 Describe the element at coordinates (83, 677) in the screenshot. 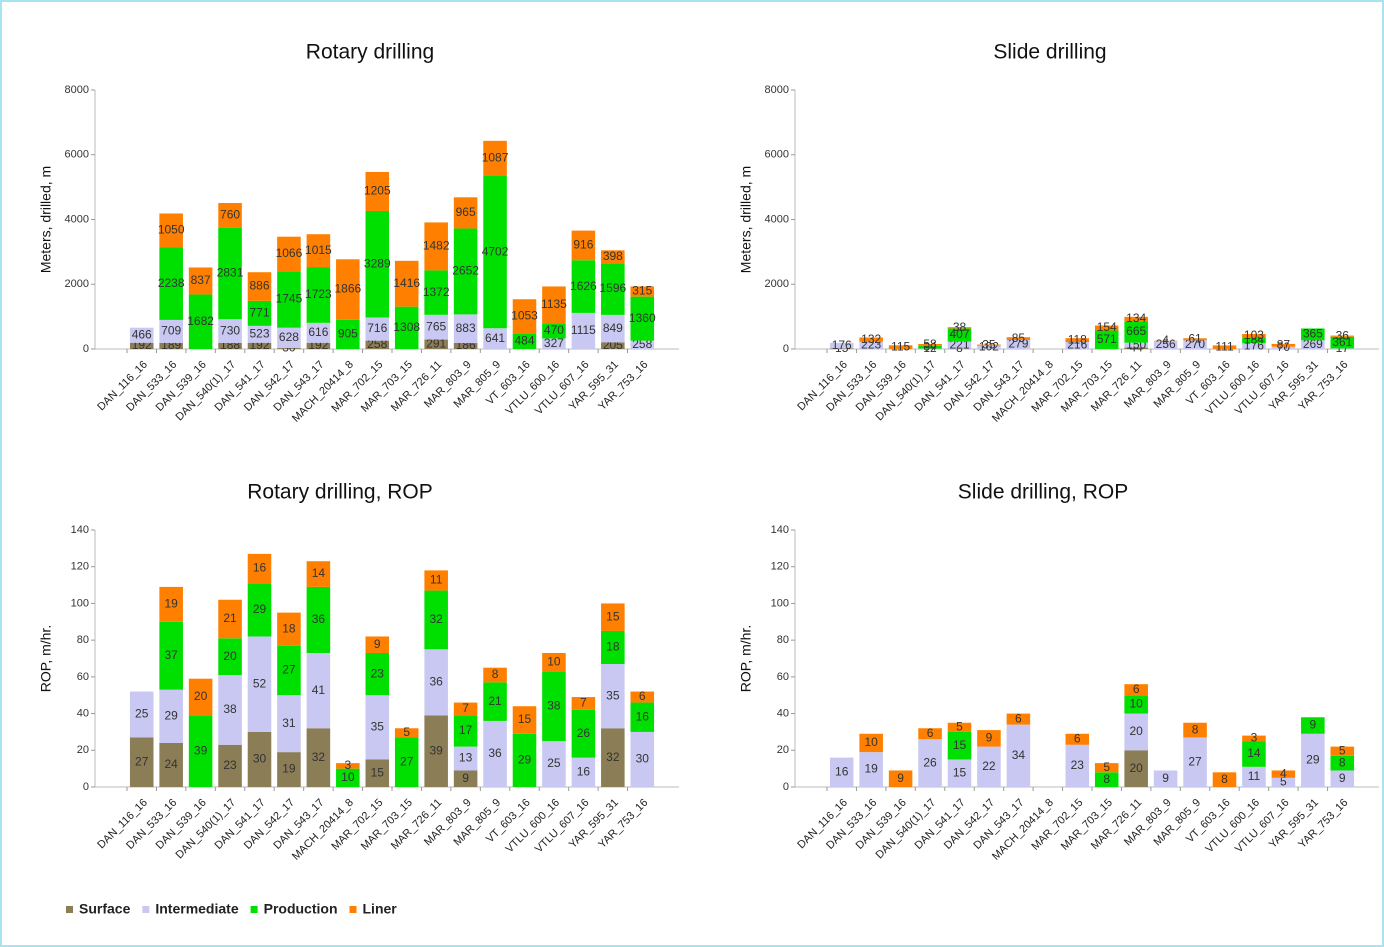

I see `y-tick-label: 60` at that location.